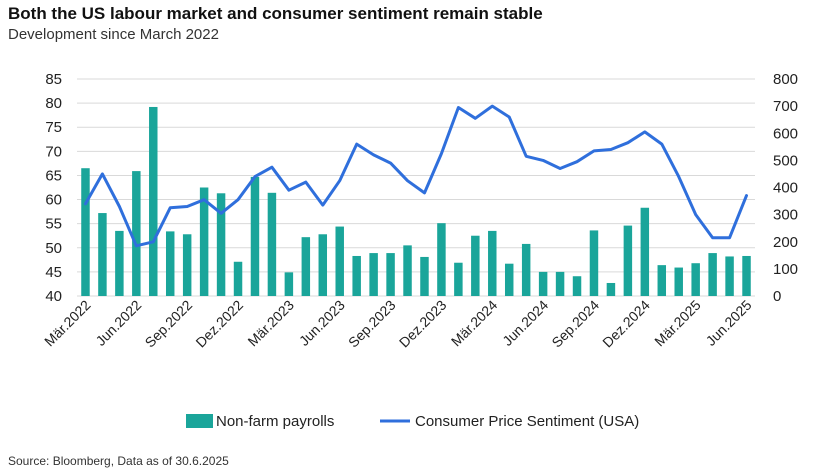 Image resolution: width=820 pixels, height=472 pixels. Describe the element at coordinates (525, 323) in the screenshot. I see `x-tick-label: Jun.2024` at that location.